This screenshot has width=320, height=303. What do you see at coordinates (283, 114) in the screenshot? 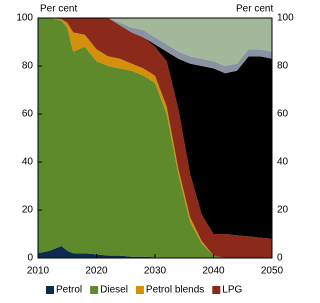
I see `y2-tick-label: 60` at bounding box center [283, 114].